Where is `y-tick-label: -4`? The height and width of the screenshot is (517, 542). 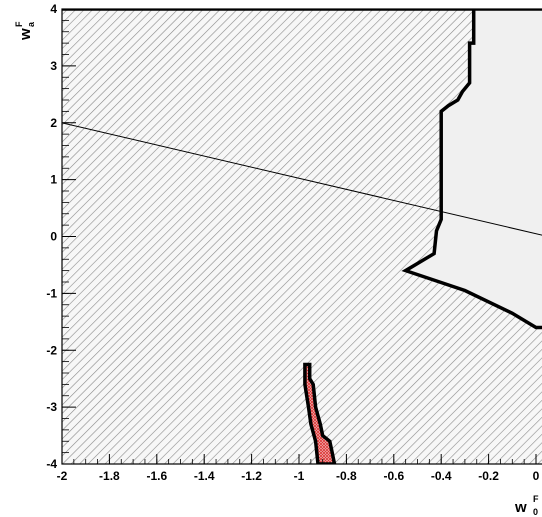 y-tick-label: -4 is located at coordinates (51, 464).